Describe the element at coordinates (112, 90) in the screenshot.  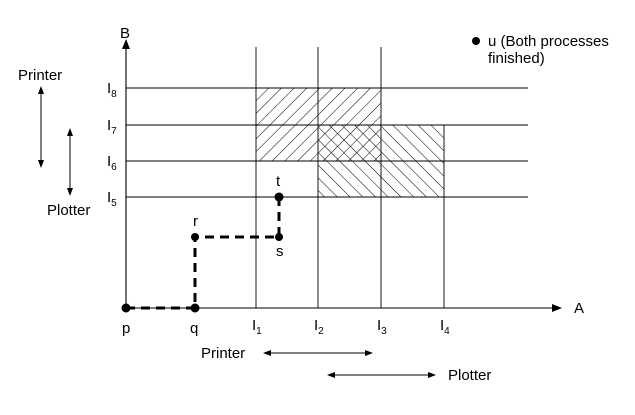
I see `y-tick-i8: I8` at that location.